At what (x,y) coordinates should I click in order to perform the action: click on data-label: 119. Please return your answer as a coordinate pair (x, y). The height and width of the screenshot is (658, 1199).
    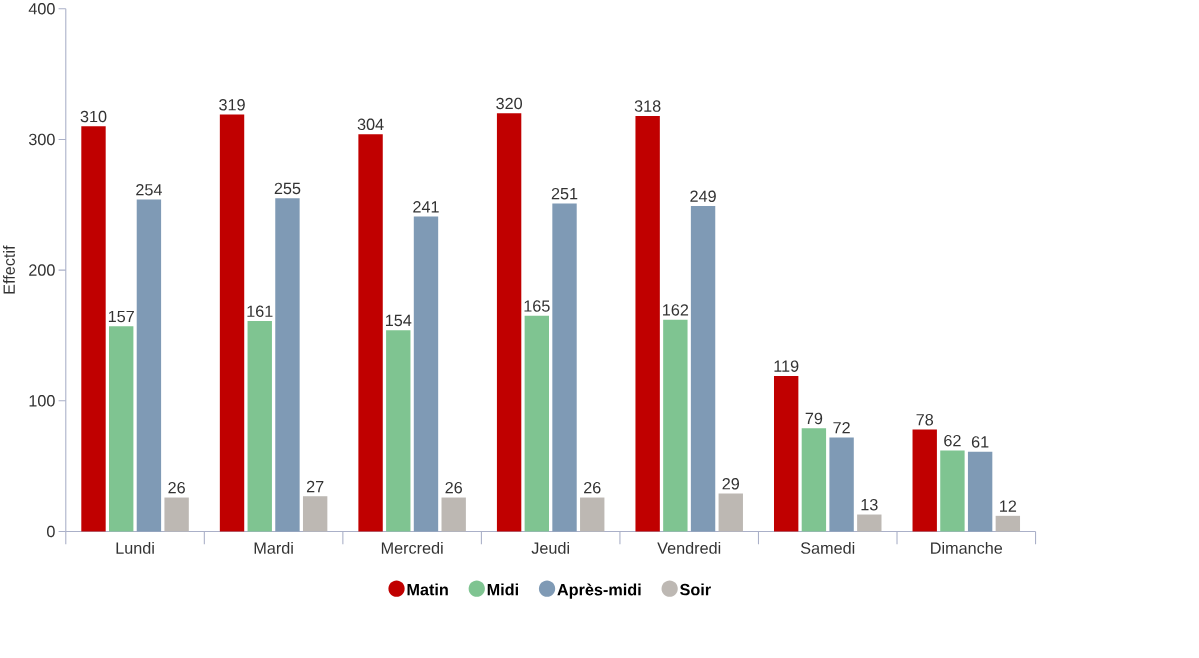
    Looking at the image, I should click on (786, 366).